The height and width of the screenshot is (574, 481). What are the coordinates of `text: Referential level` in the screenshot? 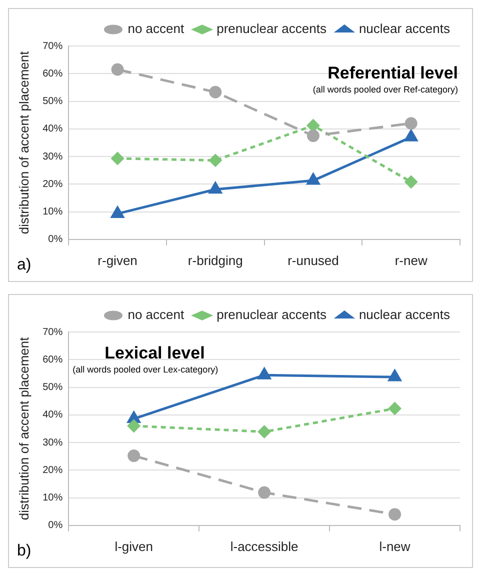 It's located at (393, 73).